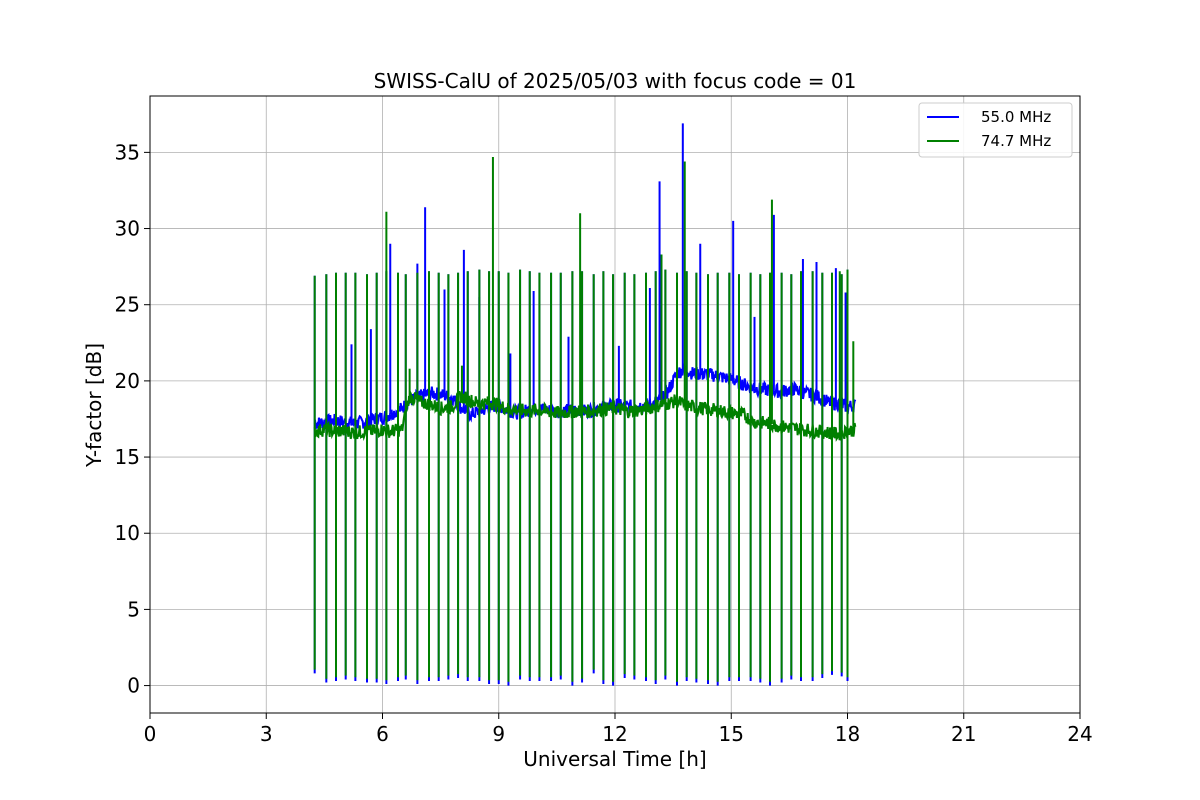 Image resolution: width=1200 pixels, height=800 pixels. What do you see at coordinates (133, 686) in the screenshot?
I see `y-tick-label: 0` at bounding box center [133, 686].